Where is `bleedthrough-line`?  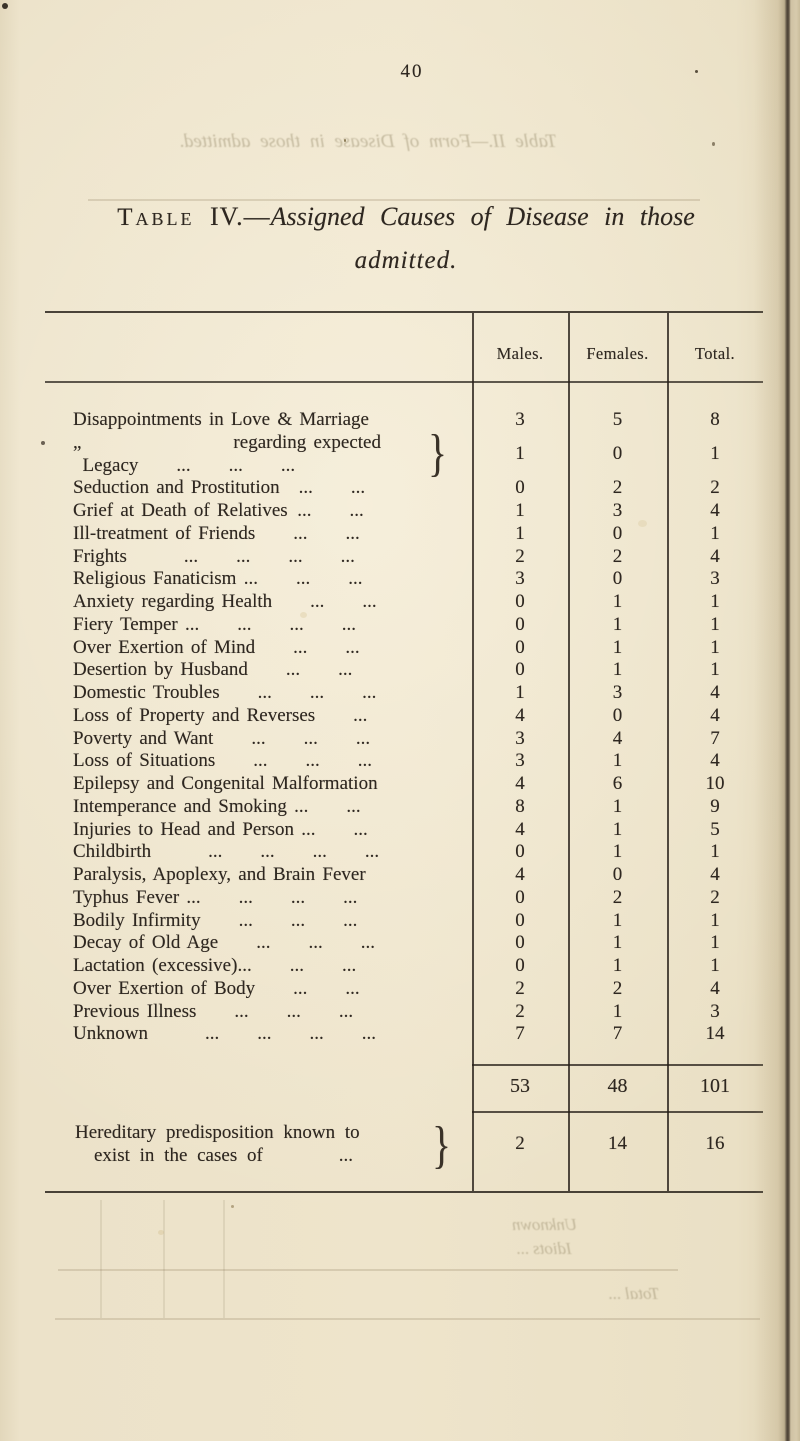 bleedthrough-line is located at coordinates (394, 200).